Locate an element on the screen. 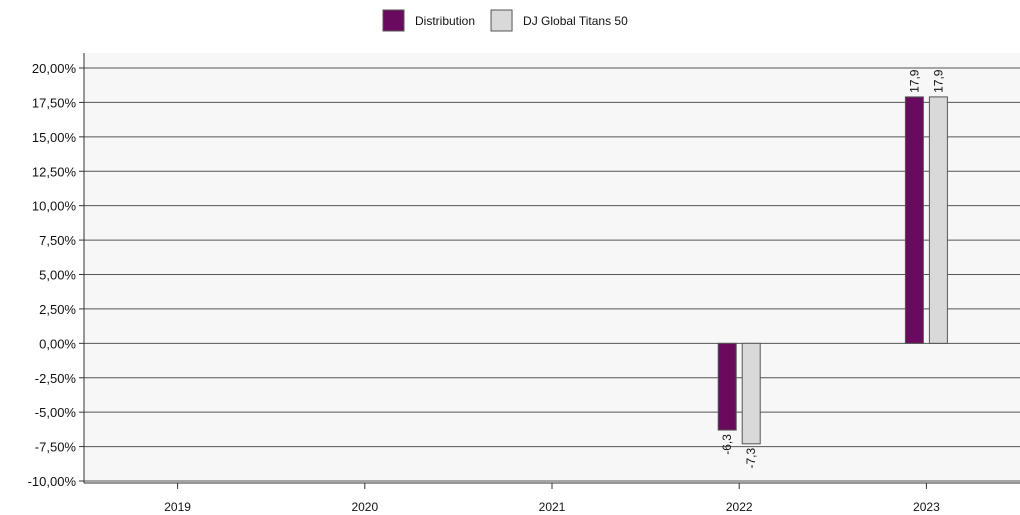 This screenshot has width=1020, height=515. x-axis-ticks: 2019 2020 2021 2022 2023 is located at coordinates (552, 498).